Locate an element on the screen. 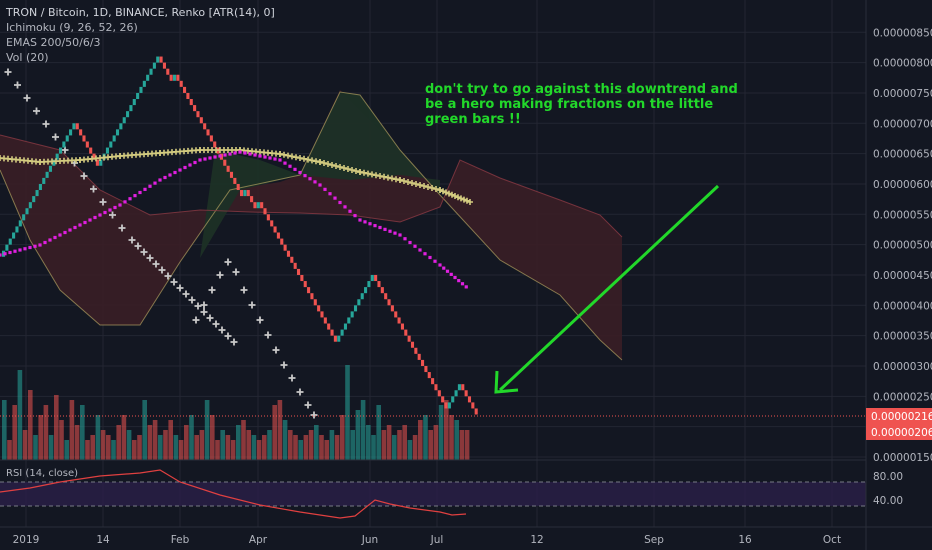 This screenshot has width=932, height=550. price-tick-label: 0.00000300 is located at coordinates (902, 367).